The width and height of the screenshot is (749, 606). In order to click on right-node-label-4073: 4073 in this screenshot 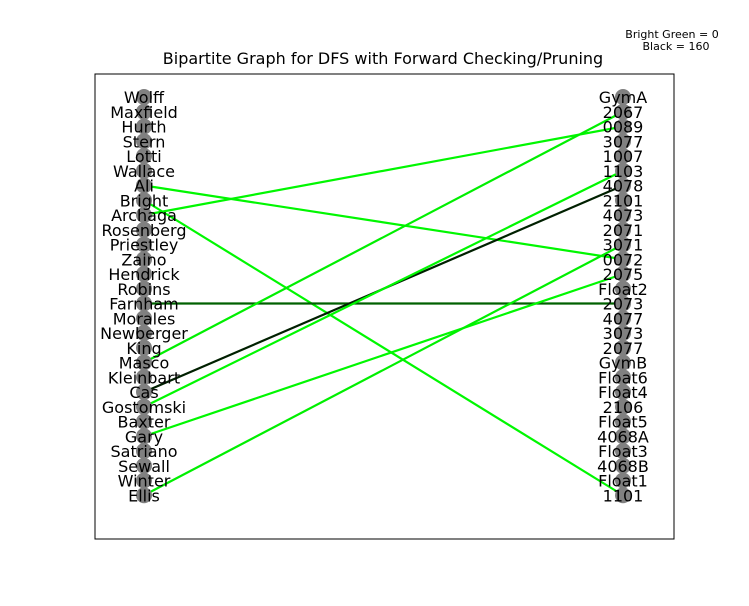, I will do `click(623, 215)`.